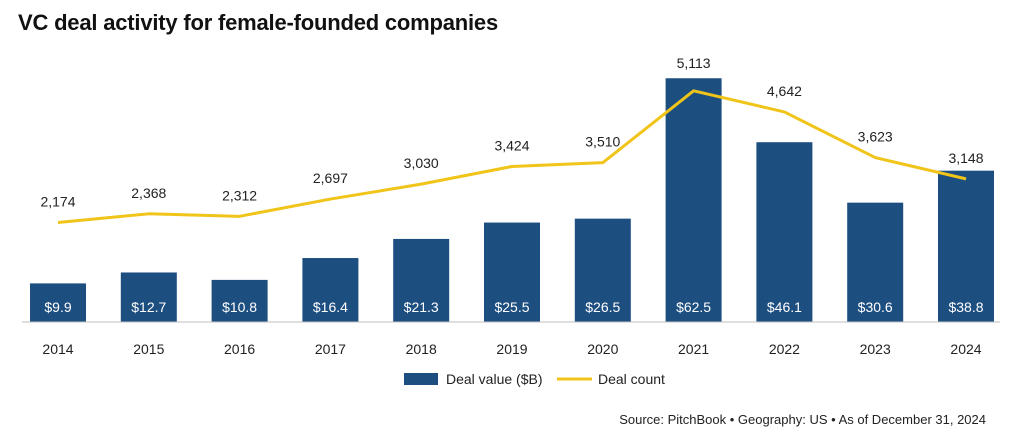 The width and height of the screenshot is (1024, 438). What do you see at coordinates (693, 307) in the screenshot?
I see `bar-value-label: $62.5` at bounding box center [693, 307].